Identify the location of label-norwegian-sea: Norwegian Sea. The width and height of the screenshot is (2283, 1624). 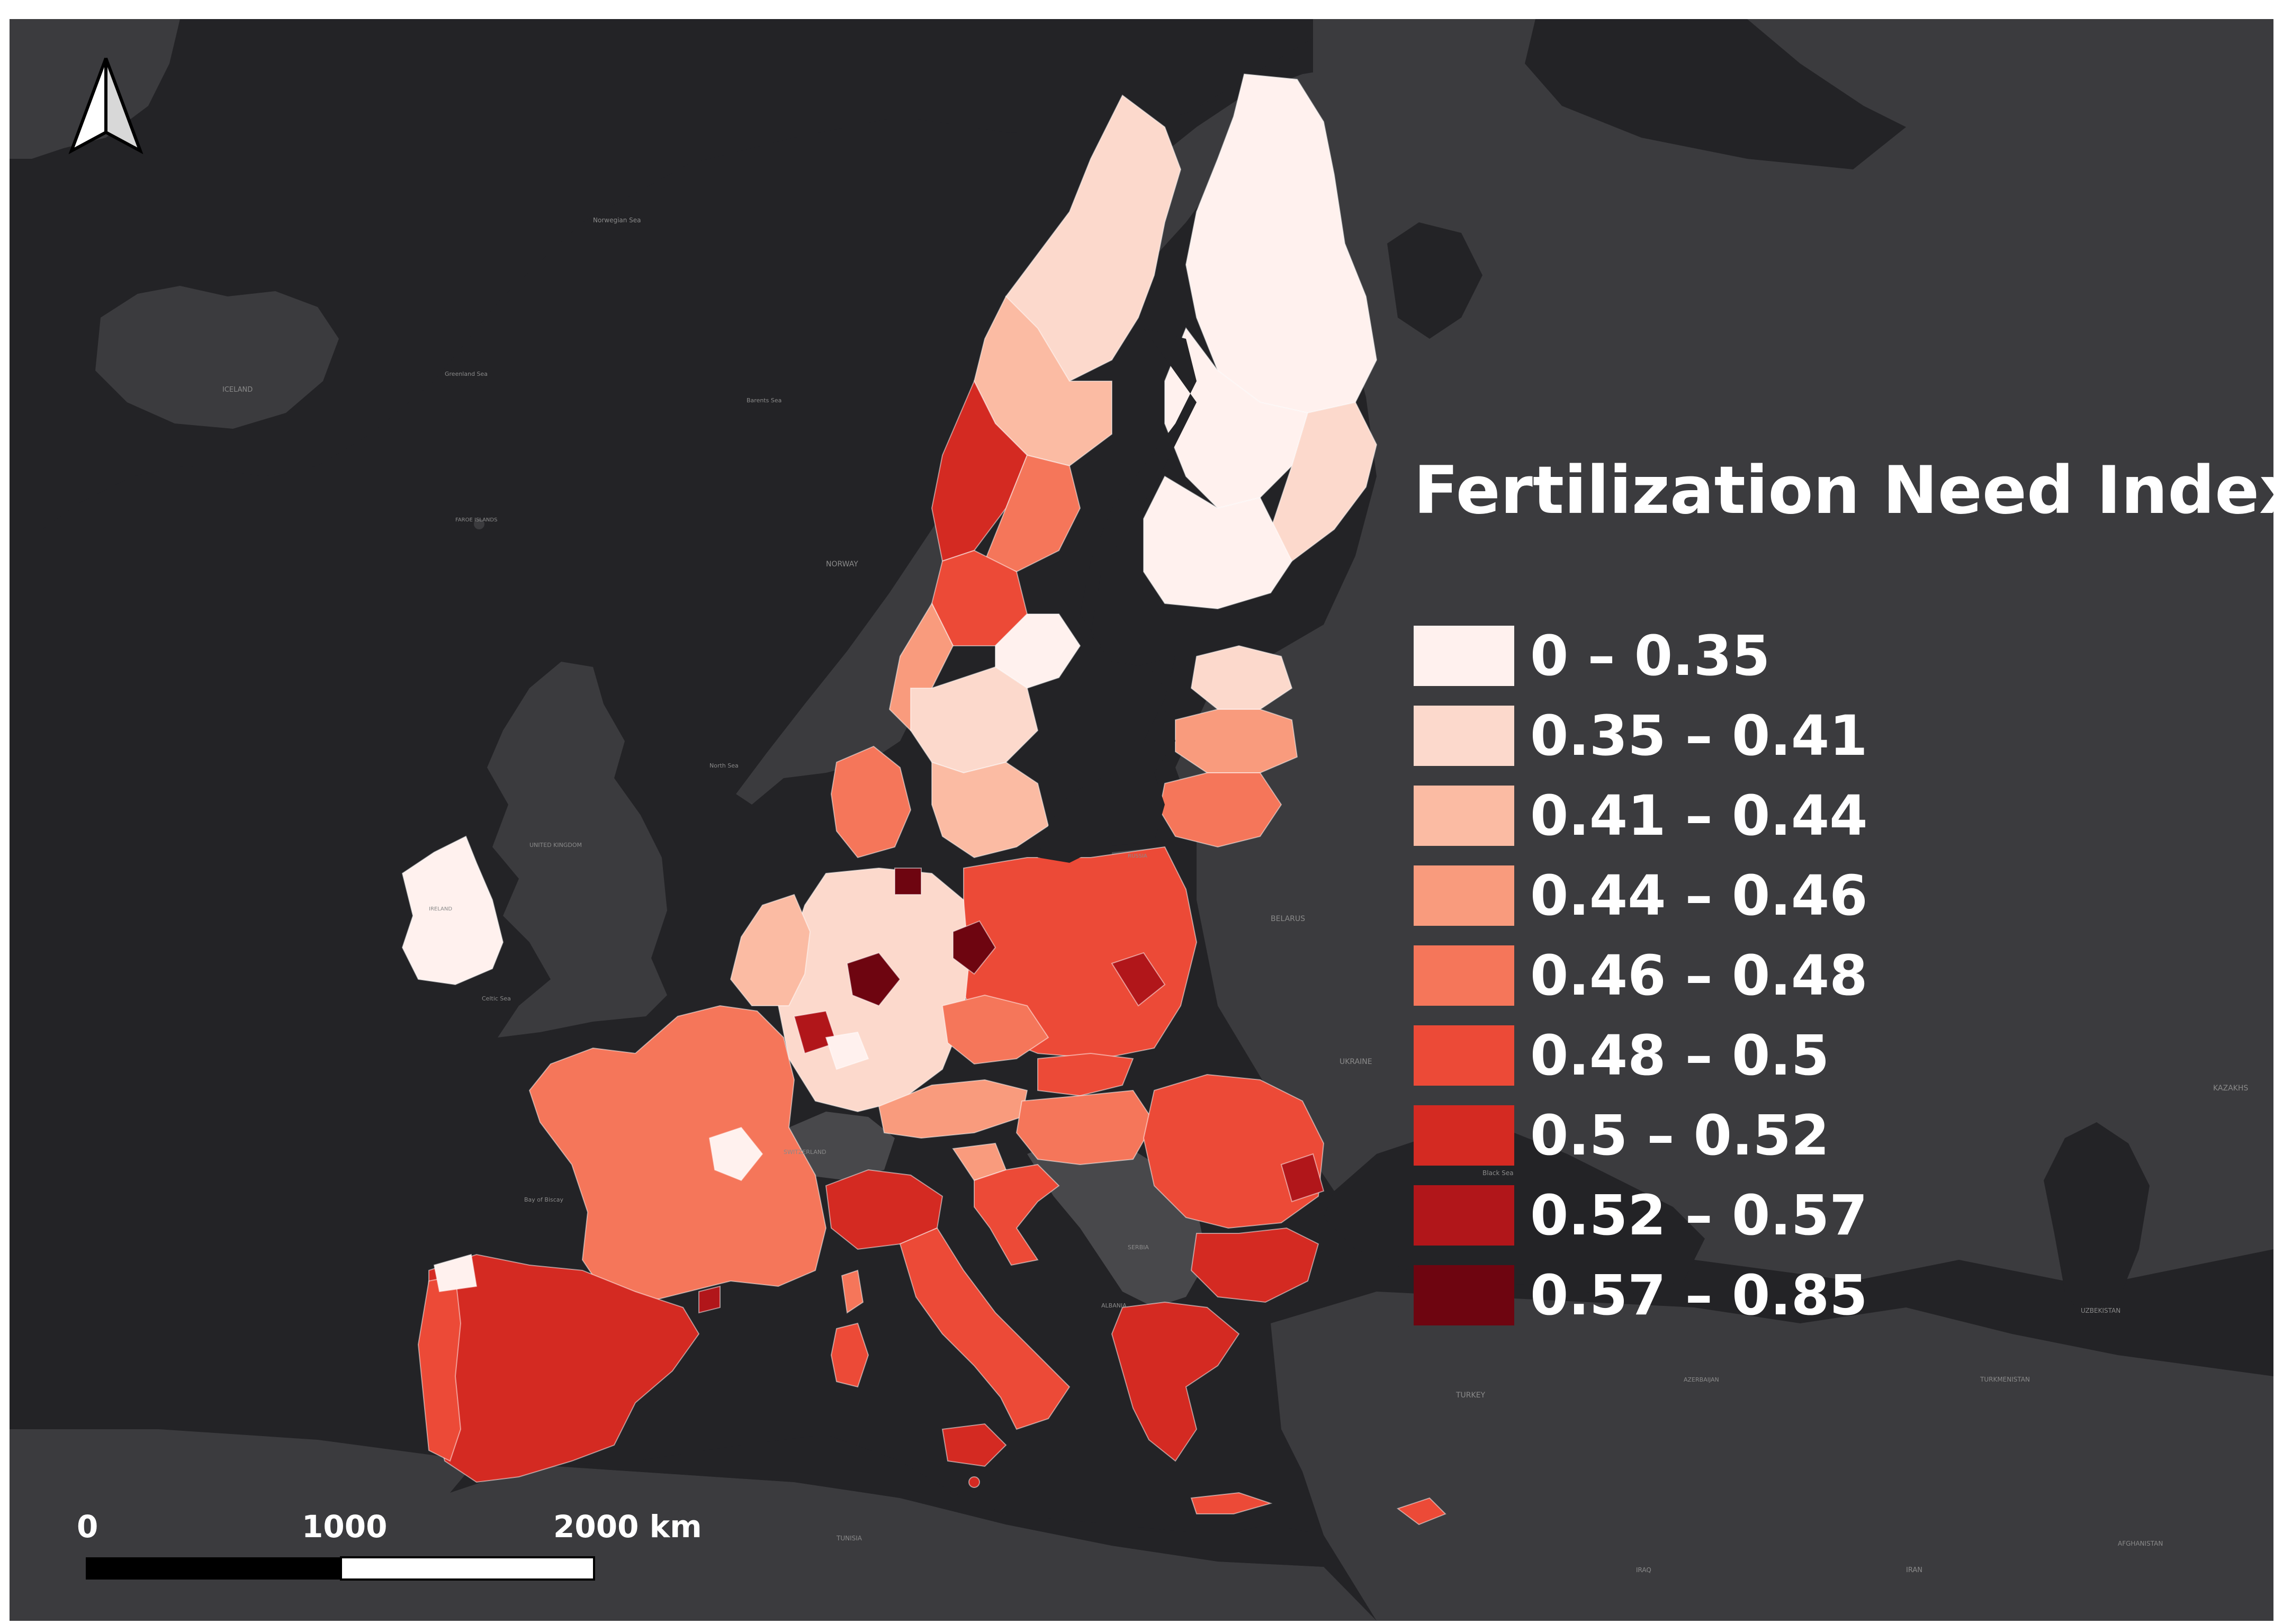
(617, 220).